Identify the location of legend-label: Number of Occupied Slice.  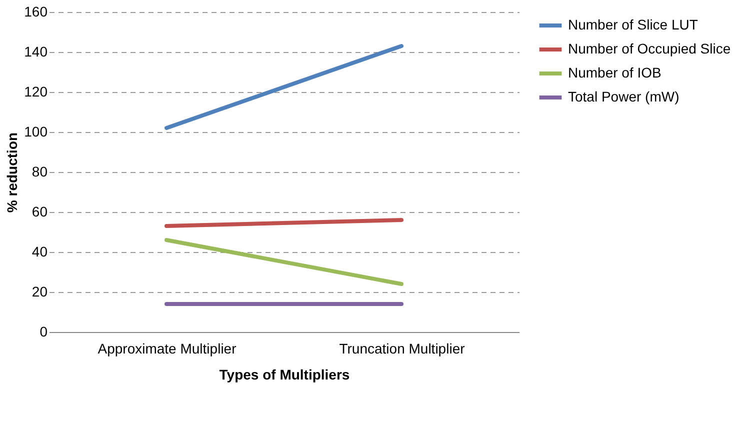
(649, 48).